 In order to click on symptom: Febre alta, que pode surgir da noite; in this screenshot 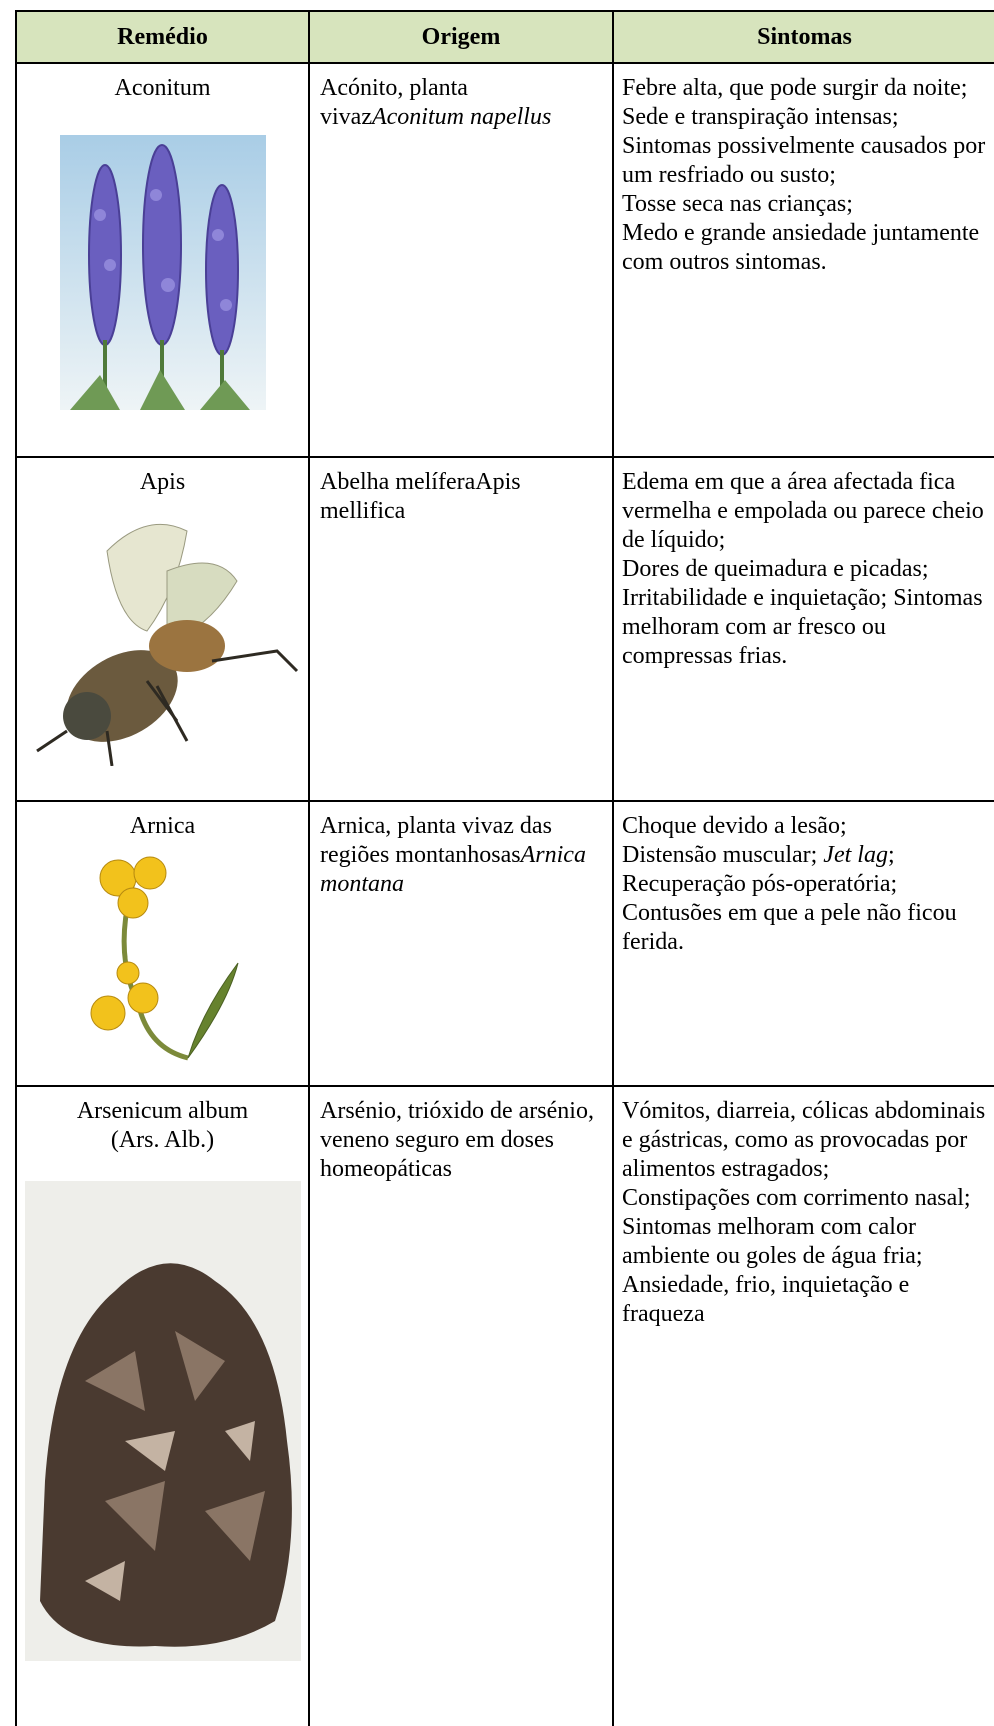, I will do `click(795, 88)`.